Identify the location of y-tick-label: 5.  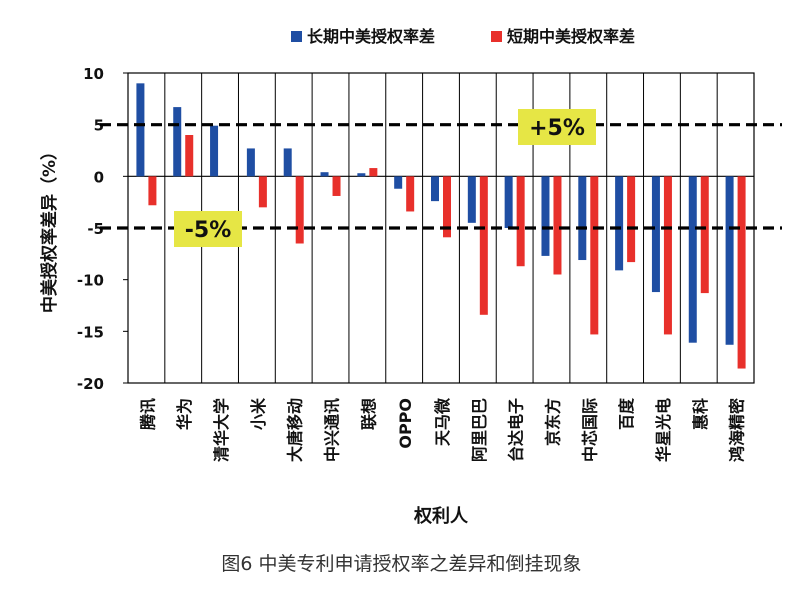
(99, 126).